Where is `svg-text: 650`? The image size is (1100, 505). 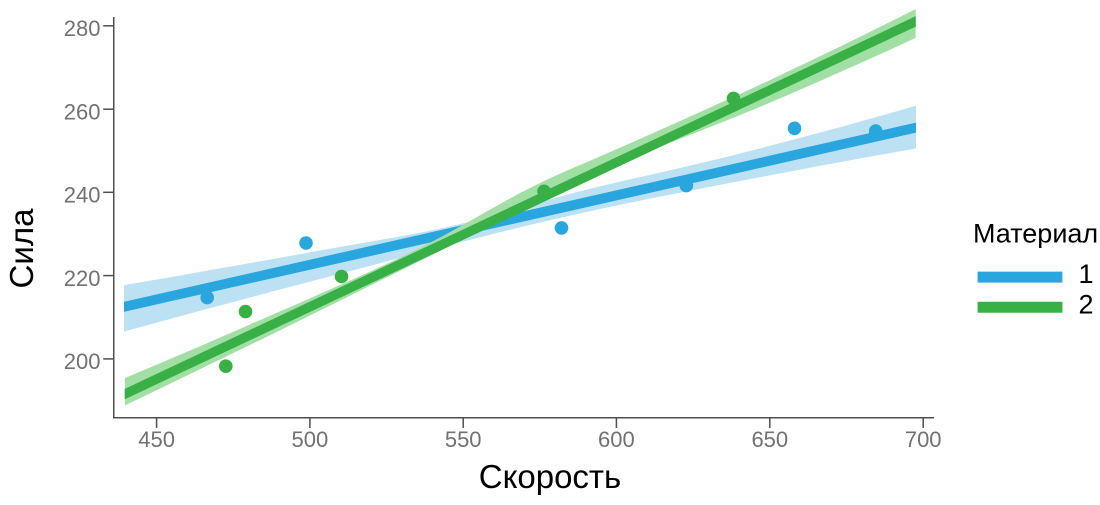 svg-text: 650 is located at coordinates (769, 439).